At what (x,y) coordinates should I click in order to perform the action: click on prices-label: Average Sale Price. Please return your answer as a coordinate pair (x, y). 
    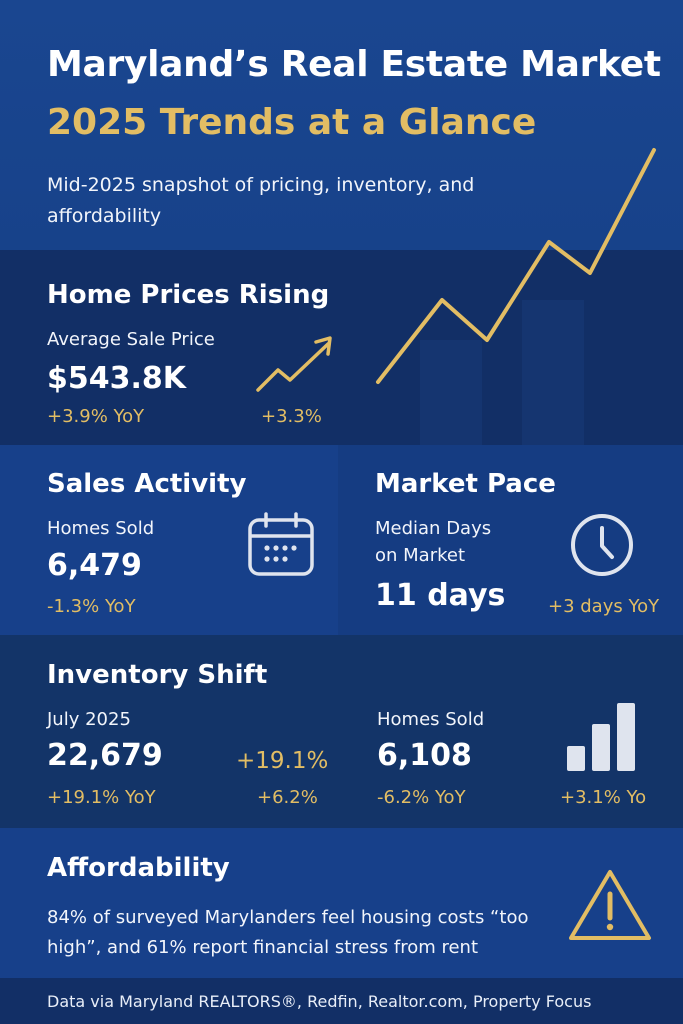
    Looking at the image, I should click on (131, 339).